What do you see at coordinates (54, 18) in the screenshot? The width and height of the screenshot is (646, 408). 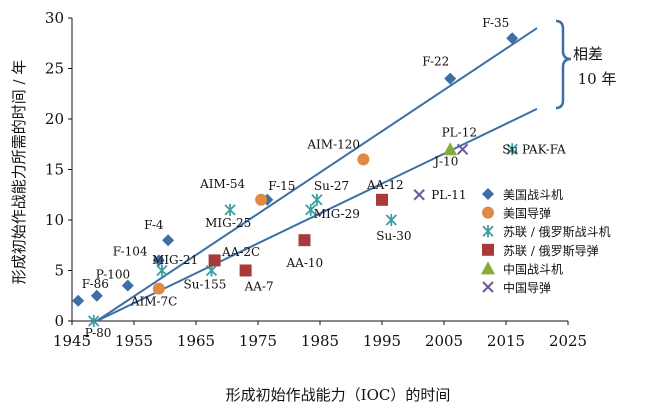 I see `y-tick-label-30: 30` at bounding box center [54, 18].